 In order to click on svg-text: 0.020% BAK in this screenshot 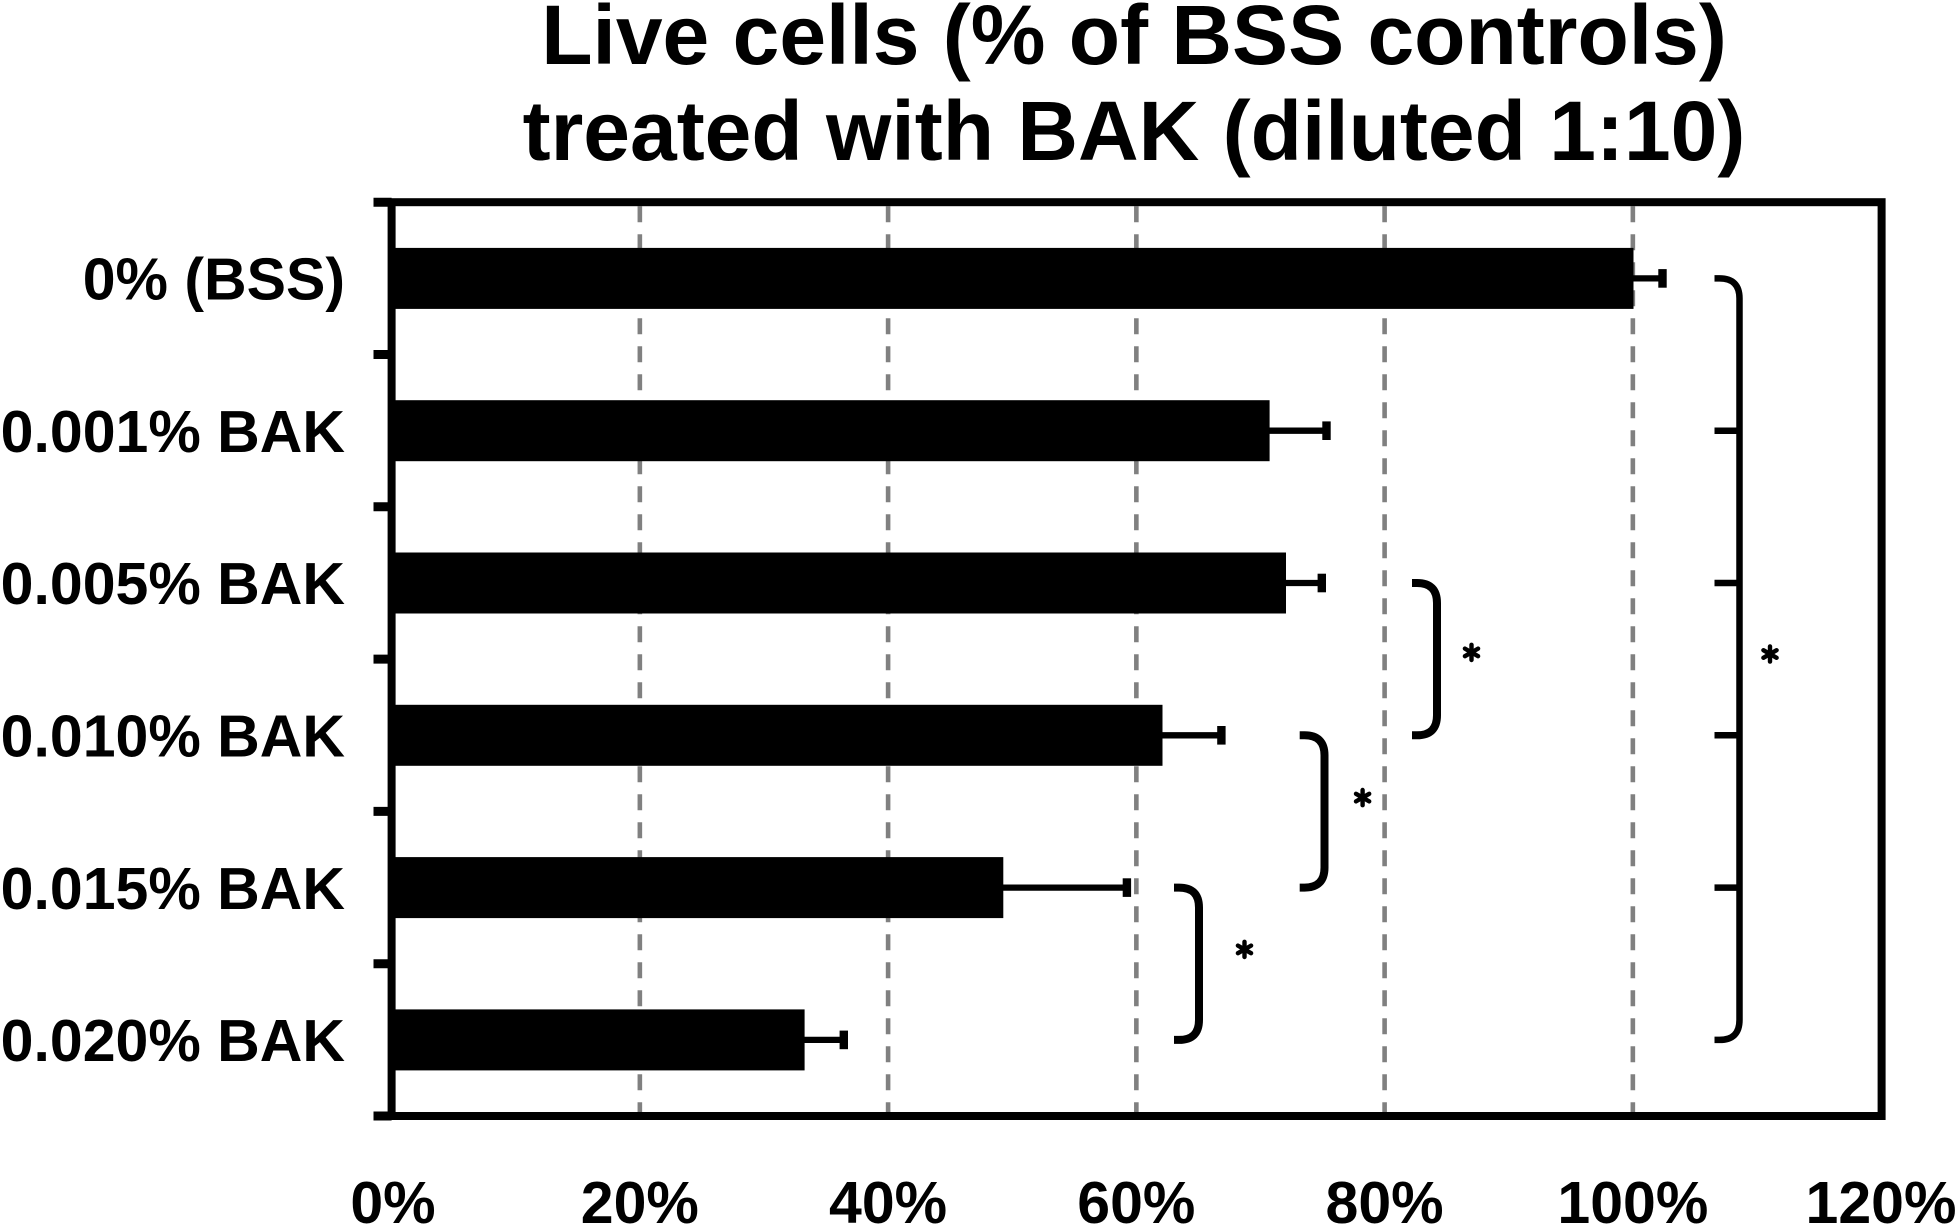, I will do `click(173, 1041)`.